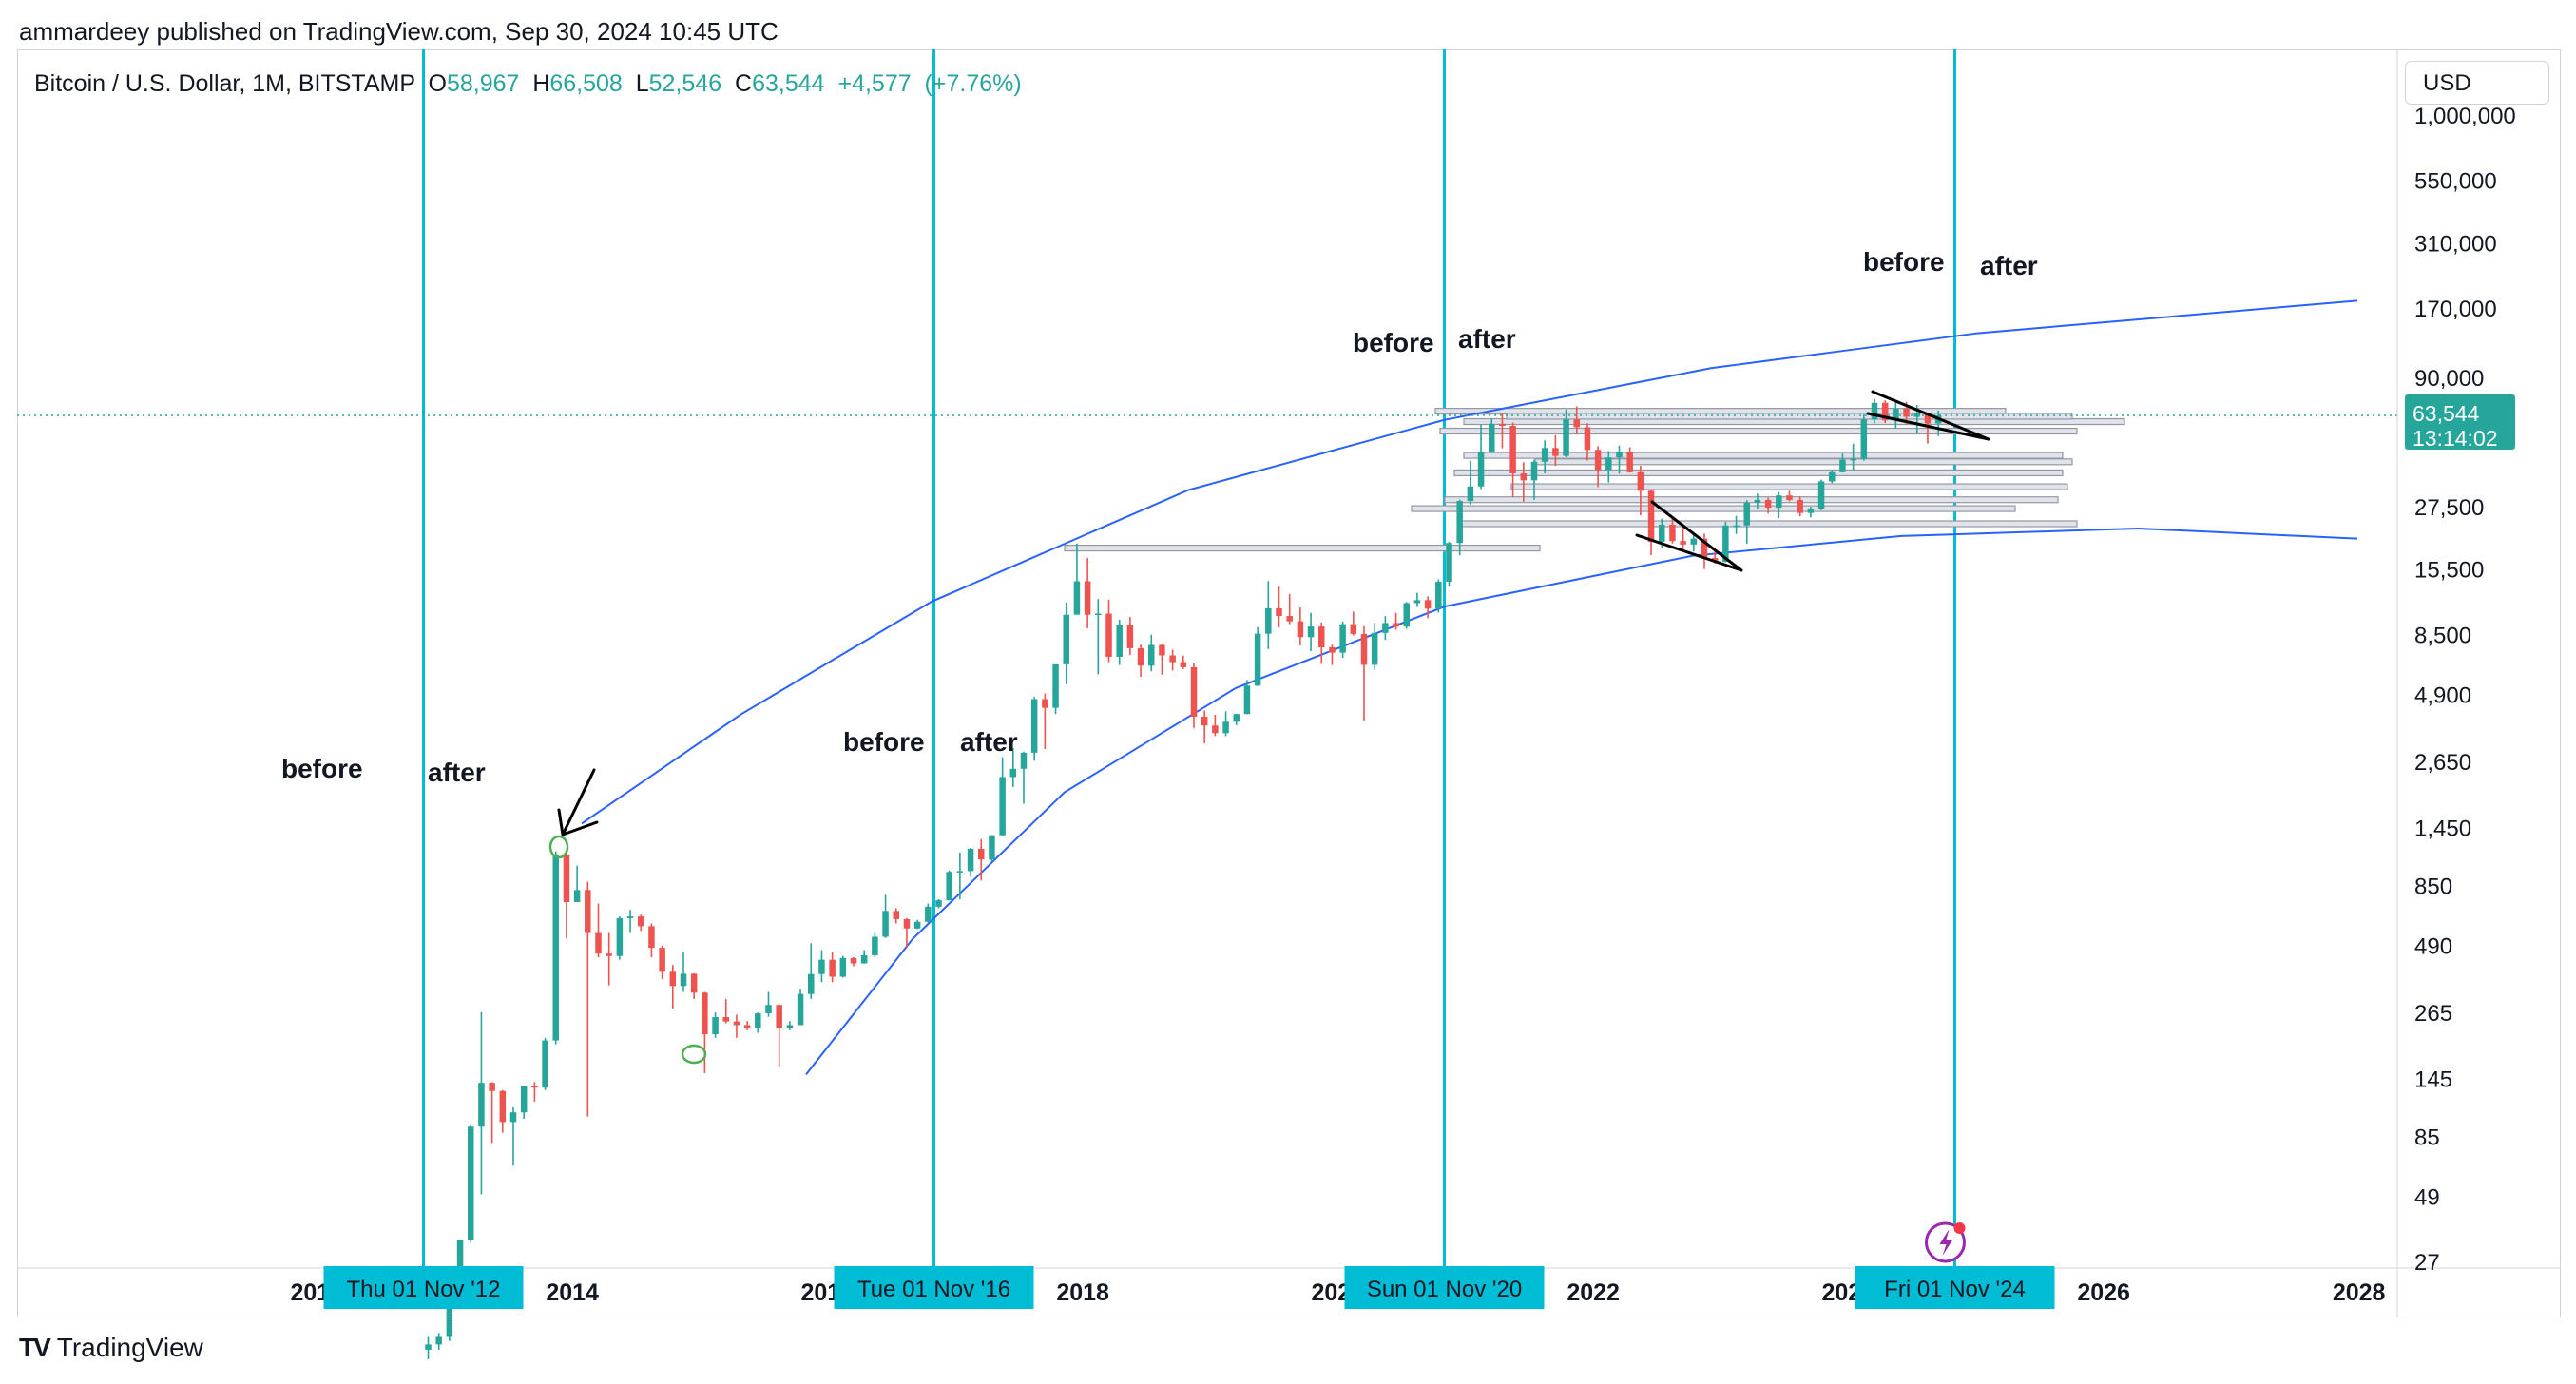 This screenshot has height=1384, width=2576. Describe the element at coordinates (2456, 244) in the screenshot. I see `price-tick-label: 310,000` at that location.